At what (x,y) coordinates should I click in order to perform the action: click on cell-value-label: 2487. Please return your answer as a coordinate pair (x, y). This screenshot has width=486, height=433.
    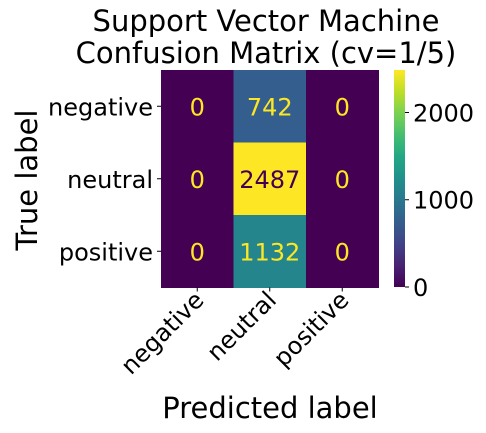
    Looking at the image, I should click on (269, 180).